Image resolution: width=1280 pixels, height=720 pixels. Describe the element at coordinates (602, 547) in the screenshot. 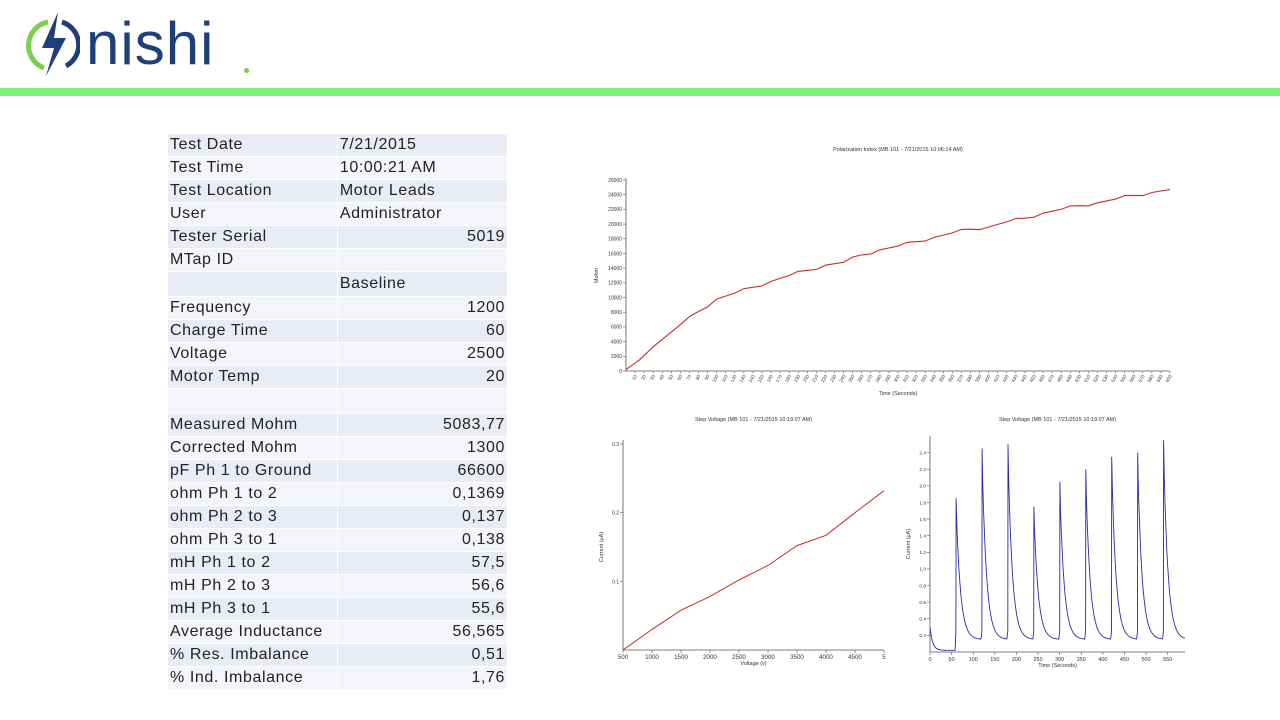

I see `y-axis-label: Current (µA)` at that location.